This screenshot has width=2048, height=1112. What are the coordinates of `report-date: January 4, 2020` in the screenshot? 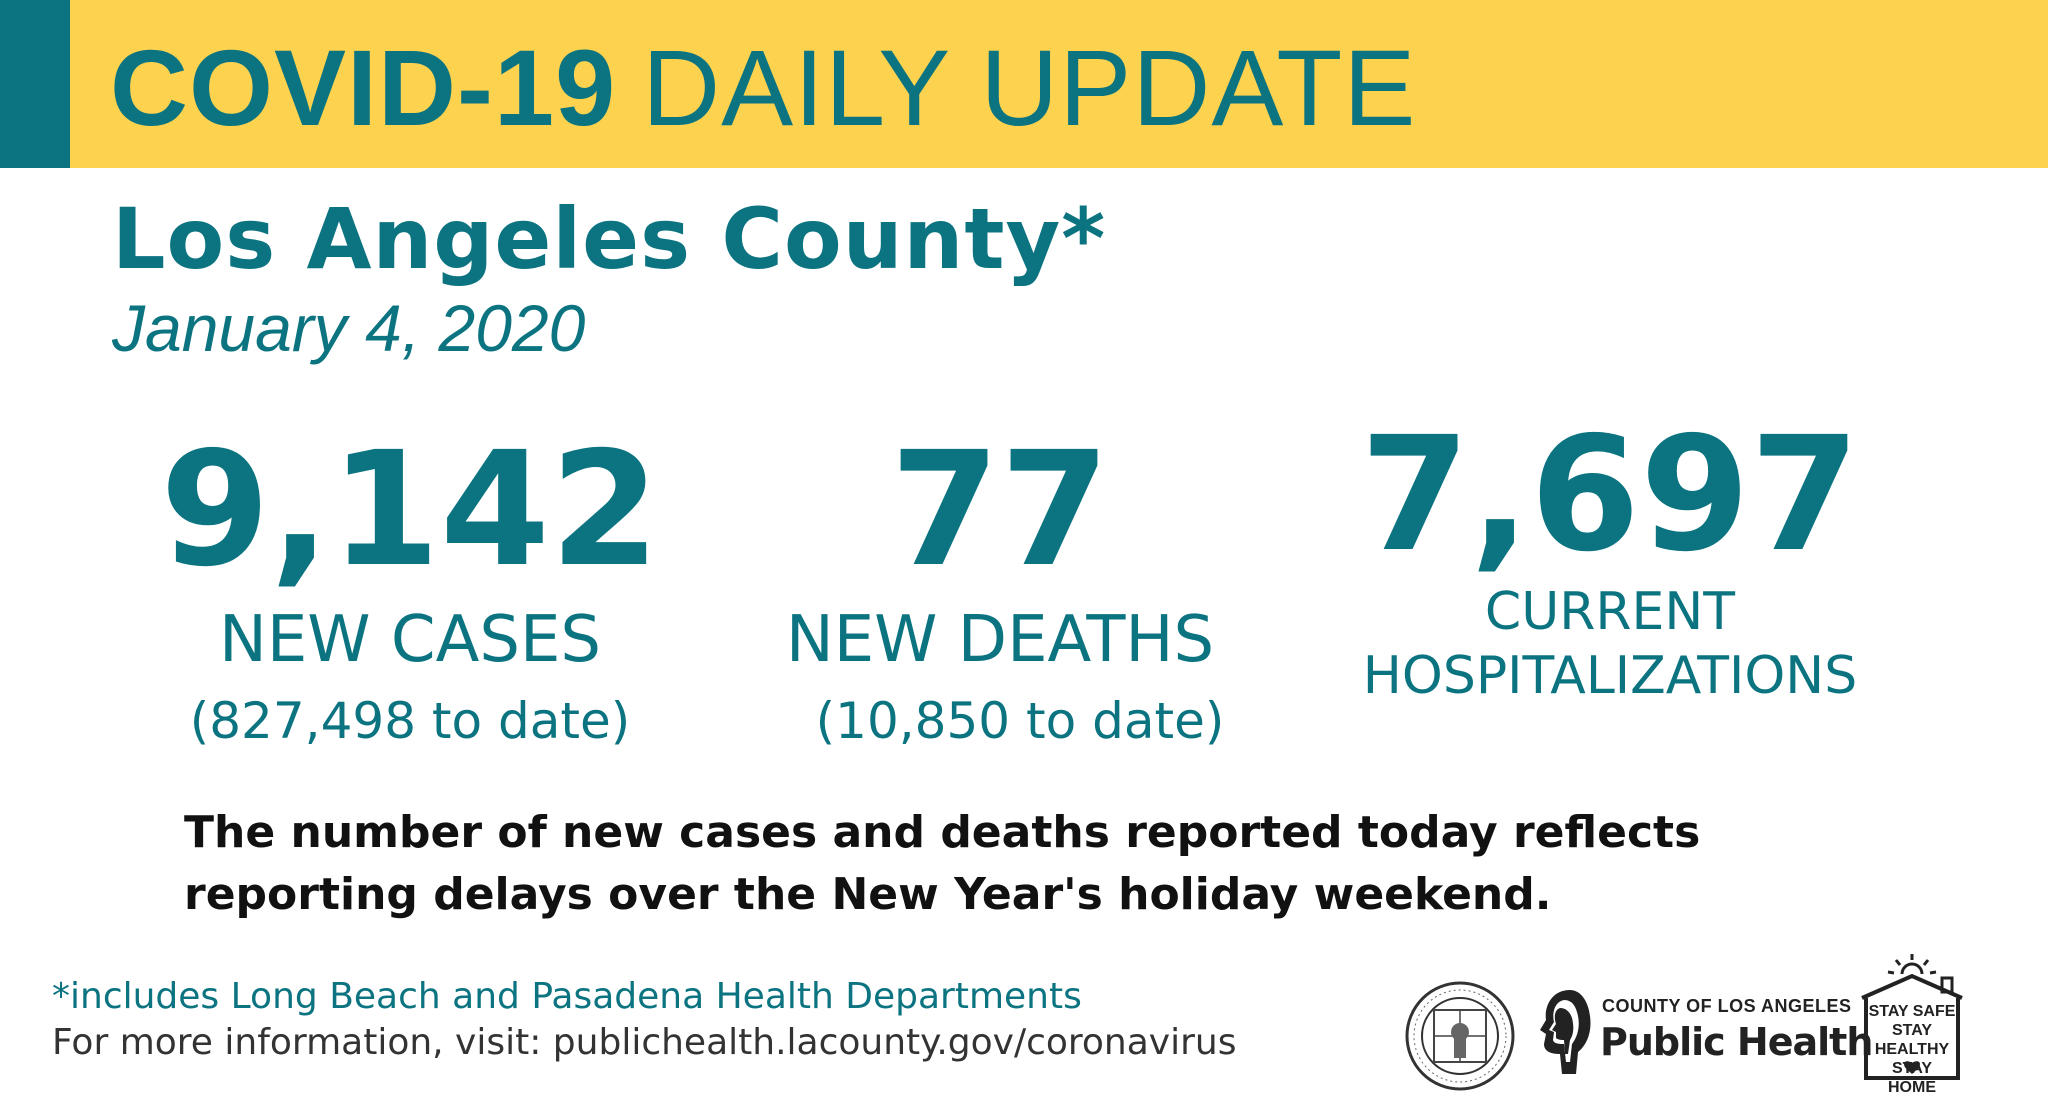 It's located at (349, 328).